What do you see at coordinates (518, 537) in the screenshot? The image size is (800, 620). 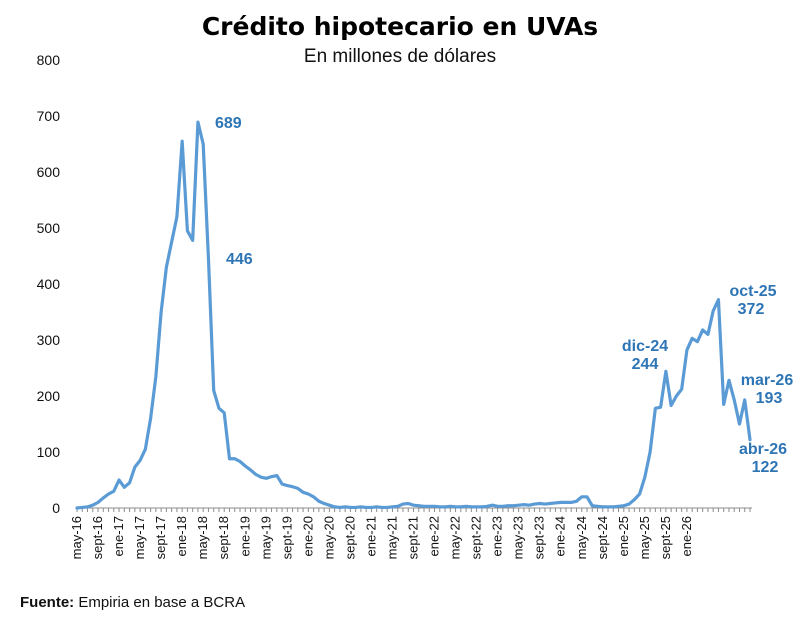 I see `x-tick-label: may-23` at bounding box center [518, 537].